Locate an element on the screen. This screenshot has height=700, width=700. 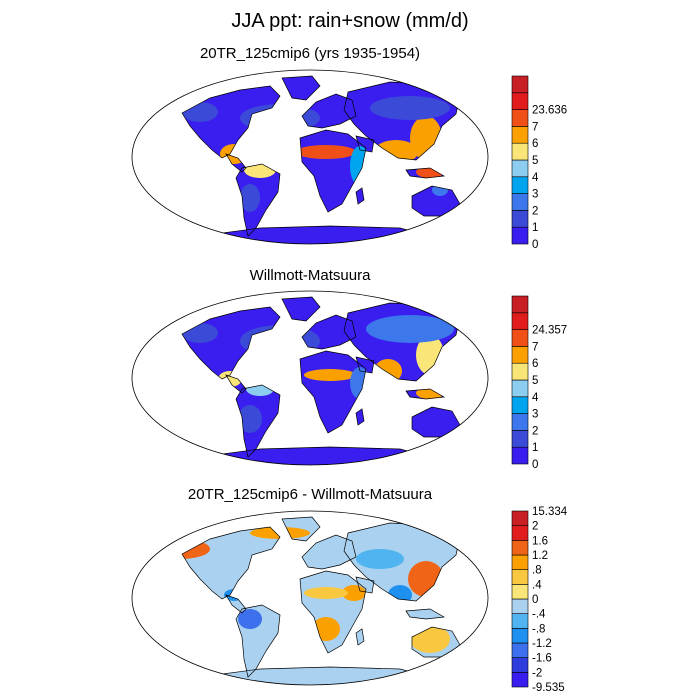
colorbar-tick-label: -.4 is located at coordinates (539, 615).